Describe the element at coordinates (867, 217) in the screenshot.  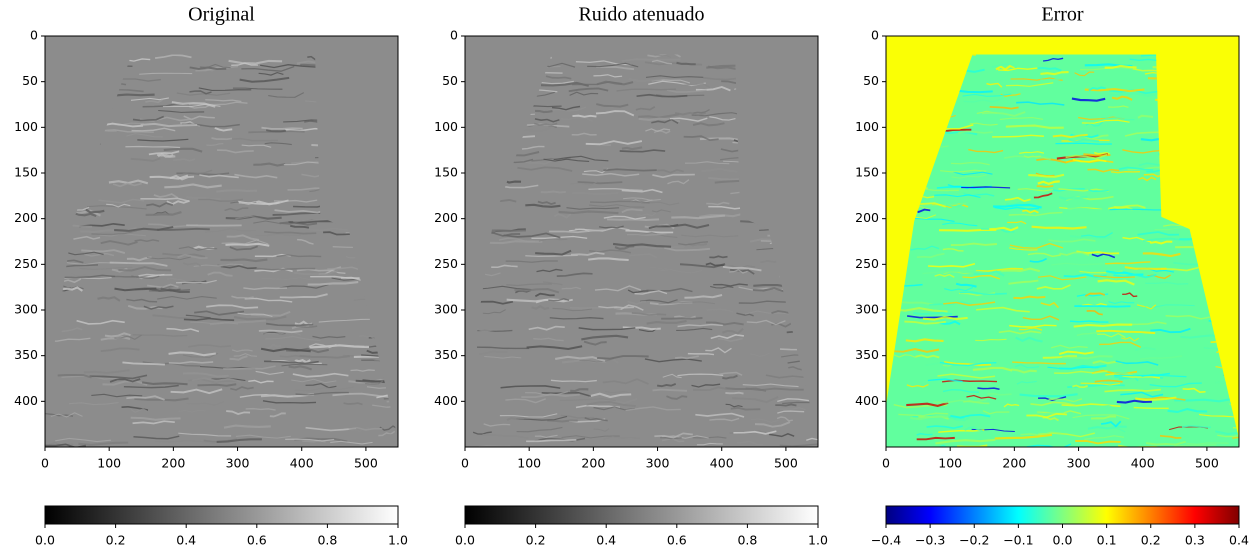
I see `y-tick-label: 200` at that location.